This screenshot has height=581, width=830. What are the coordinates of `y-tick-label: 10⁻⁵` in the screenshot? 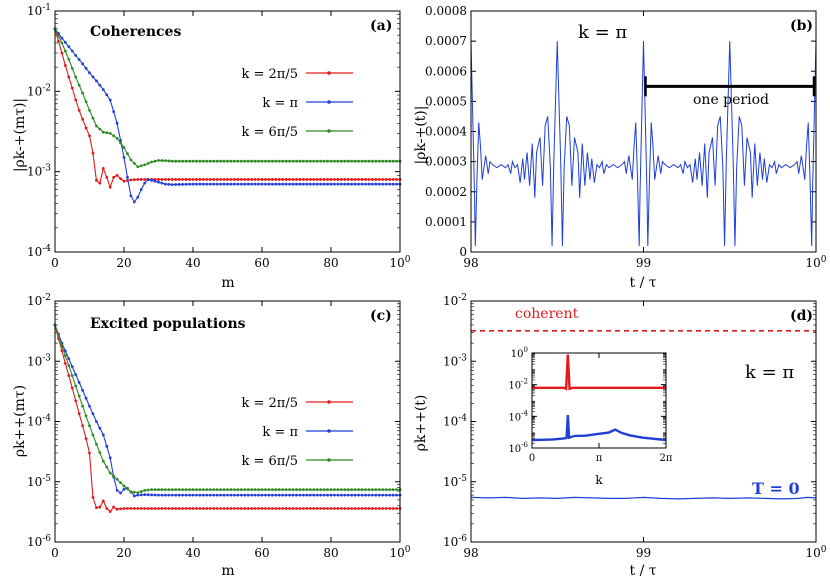 It's located at (455, 481).